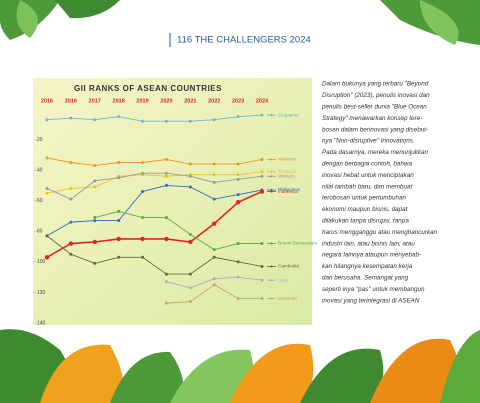  What do you see at coordinates (375, 129) in the screenshot?
I see `article-line: bosan dalam berinovasi yang disebut-` at bounding box center [375, 129].